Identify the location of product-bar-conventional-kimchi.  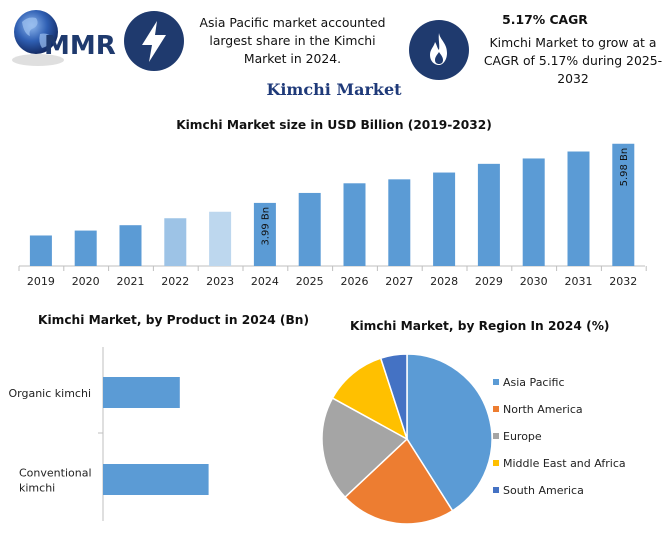
(156, 479).